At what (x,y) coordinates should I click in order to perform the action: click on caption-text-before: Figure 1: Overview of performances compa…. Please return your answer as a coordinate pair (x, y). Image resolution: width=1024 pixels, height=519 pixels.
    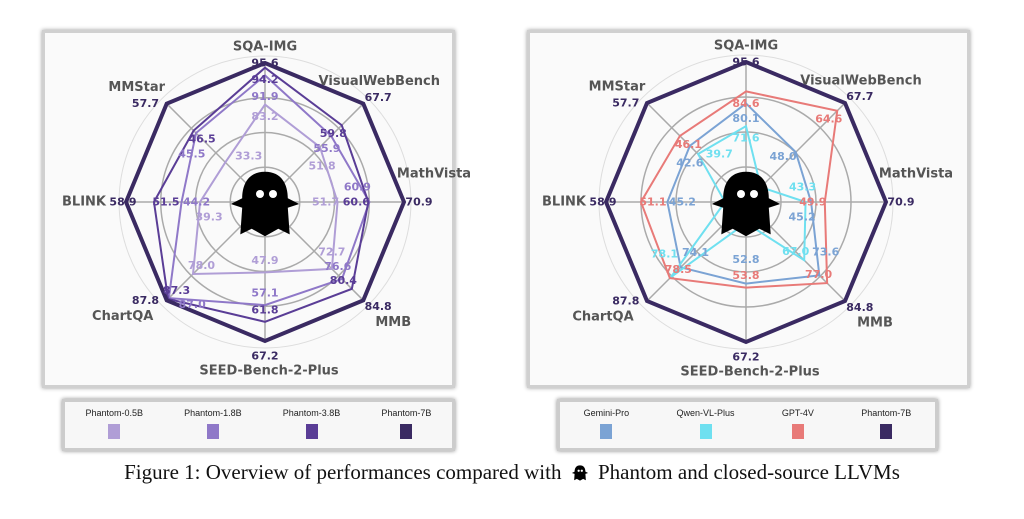
    Looking at the image, I should click on (343, 472).